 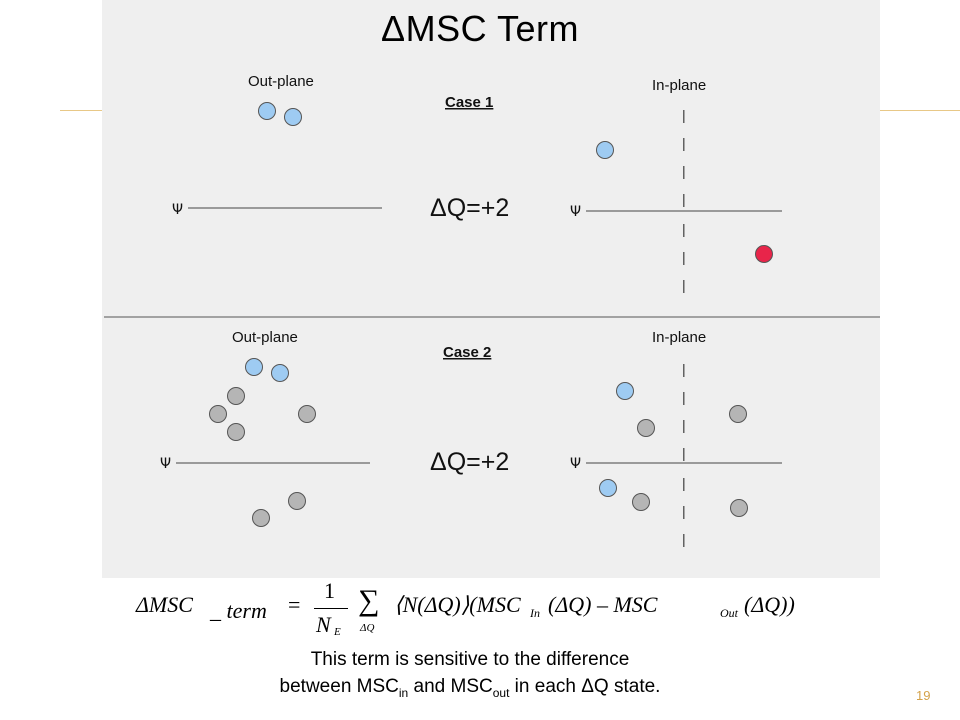 I want to click on formula-fraction-bar, so click(x=331, y=608).